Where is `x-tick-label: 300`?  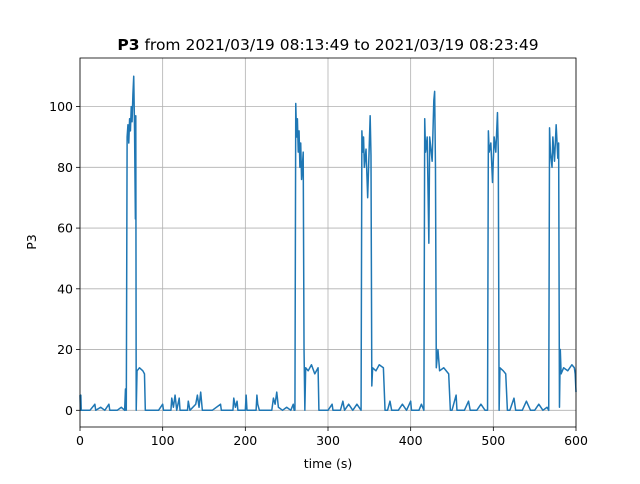
x-tick-label: 300 is located at coordinates (328, 440).